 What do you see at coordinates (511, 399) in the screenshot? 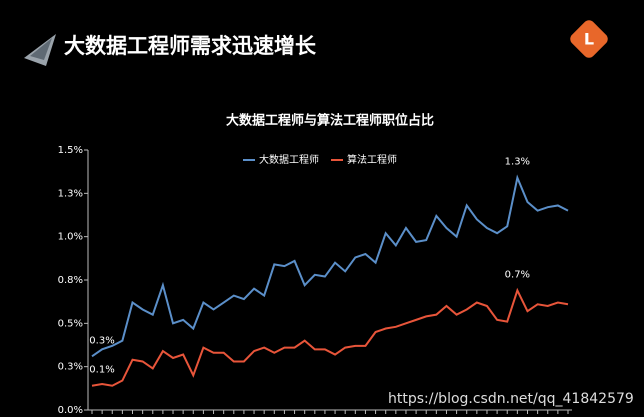
I see `watermark: https://blog.csdn.net/qq_41842579` at bounding box center [511, 399].